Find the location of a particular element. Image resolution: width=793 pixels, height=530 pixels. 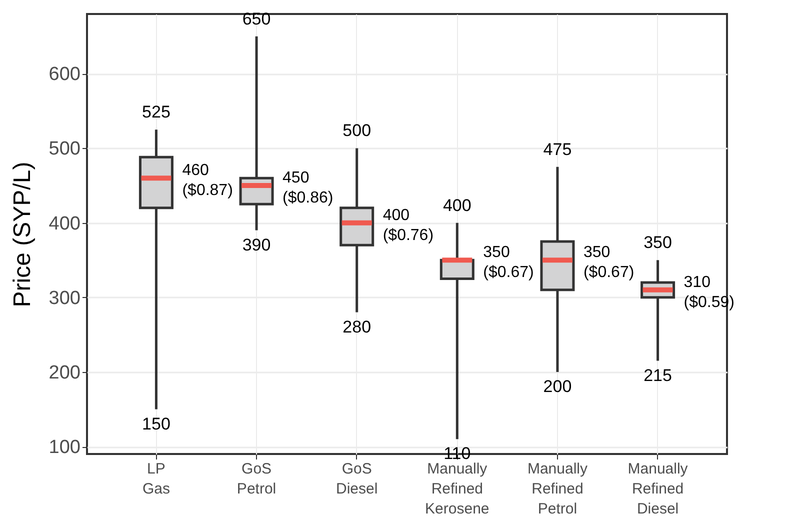

annotation: 450 ($0.86) is located at coordinates (308, 188).